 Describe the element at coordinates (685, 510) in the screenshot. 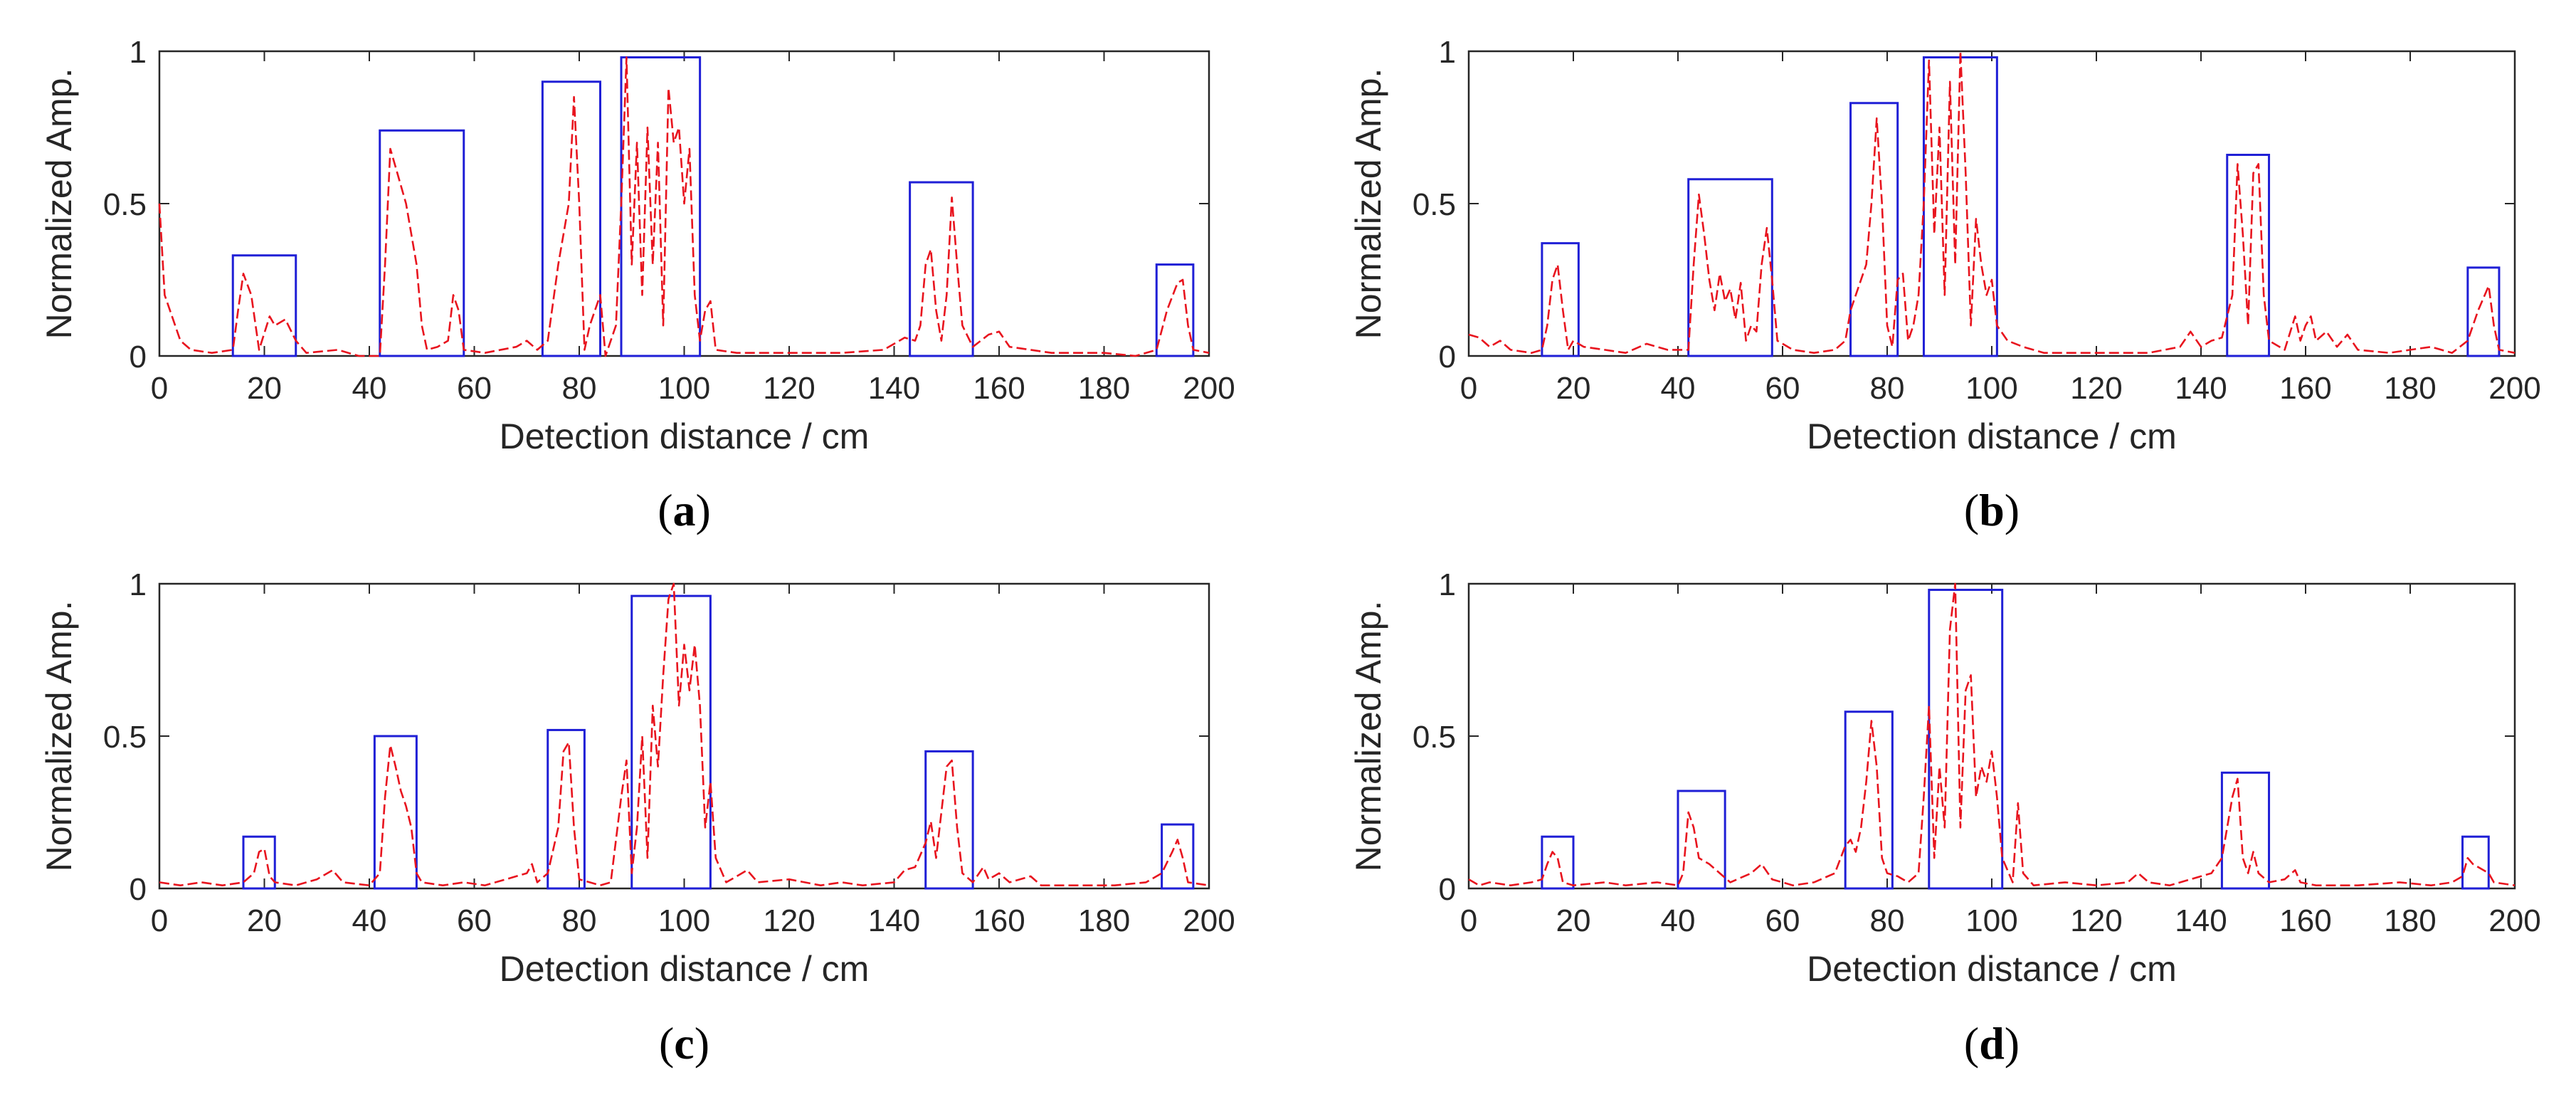

I see `panel-label: (a)` at that location.